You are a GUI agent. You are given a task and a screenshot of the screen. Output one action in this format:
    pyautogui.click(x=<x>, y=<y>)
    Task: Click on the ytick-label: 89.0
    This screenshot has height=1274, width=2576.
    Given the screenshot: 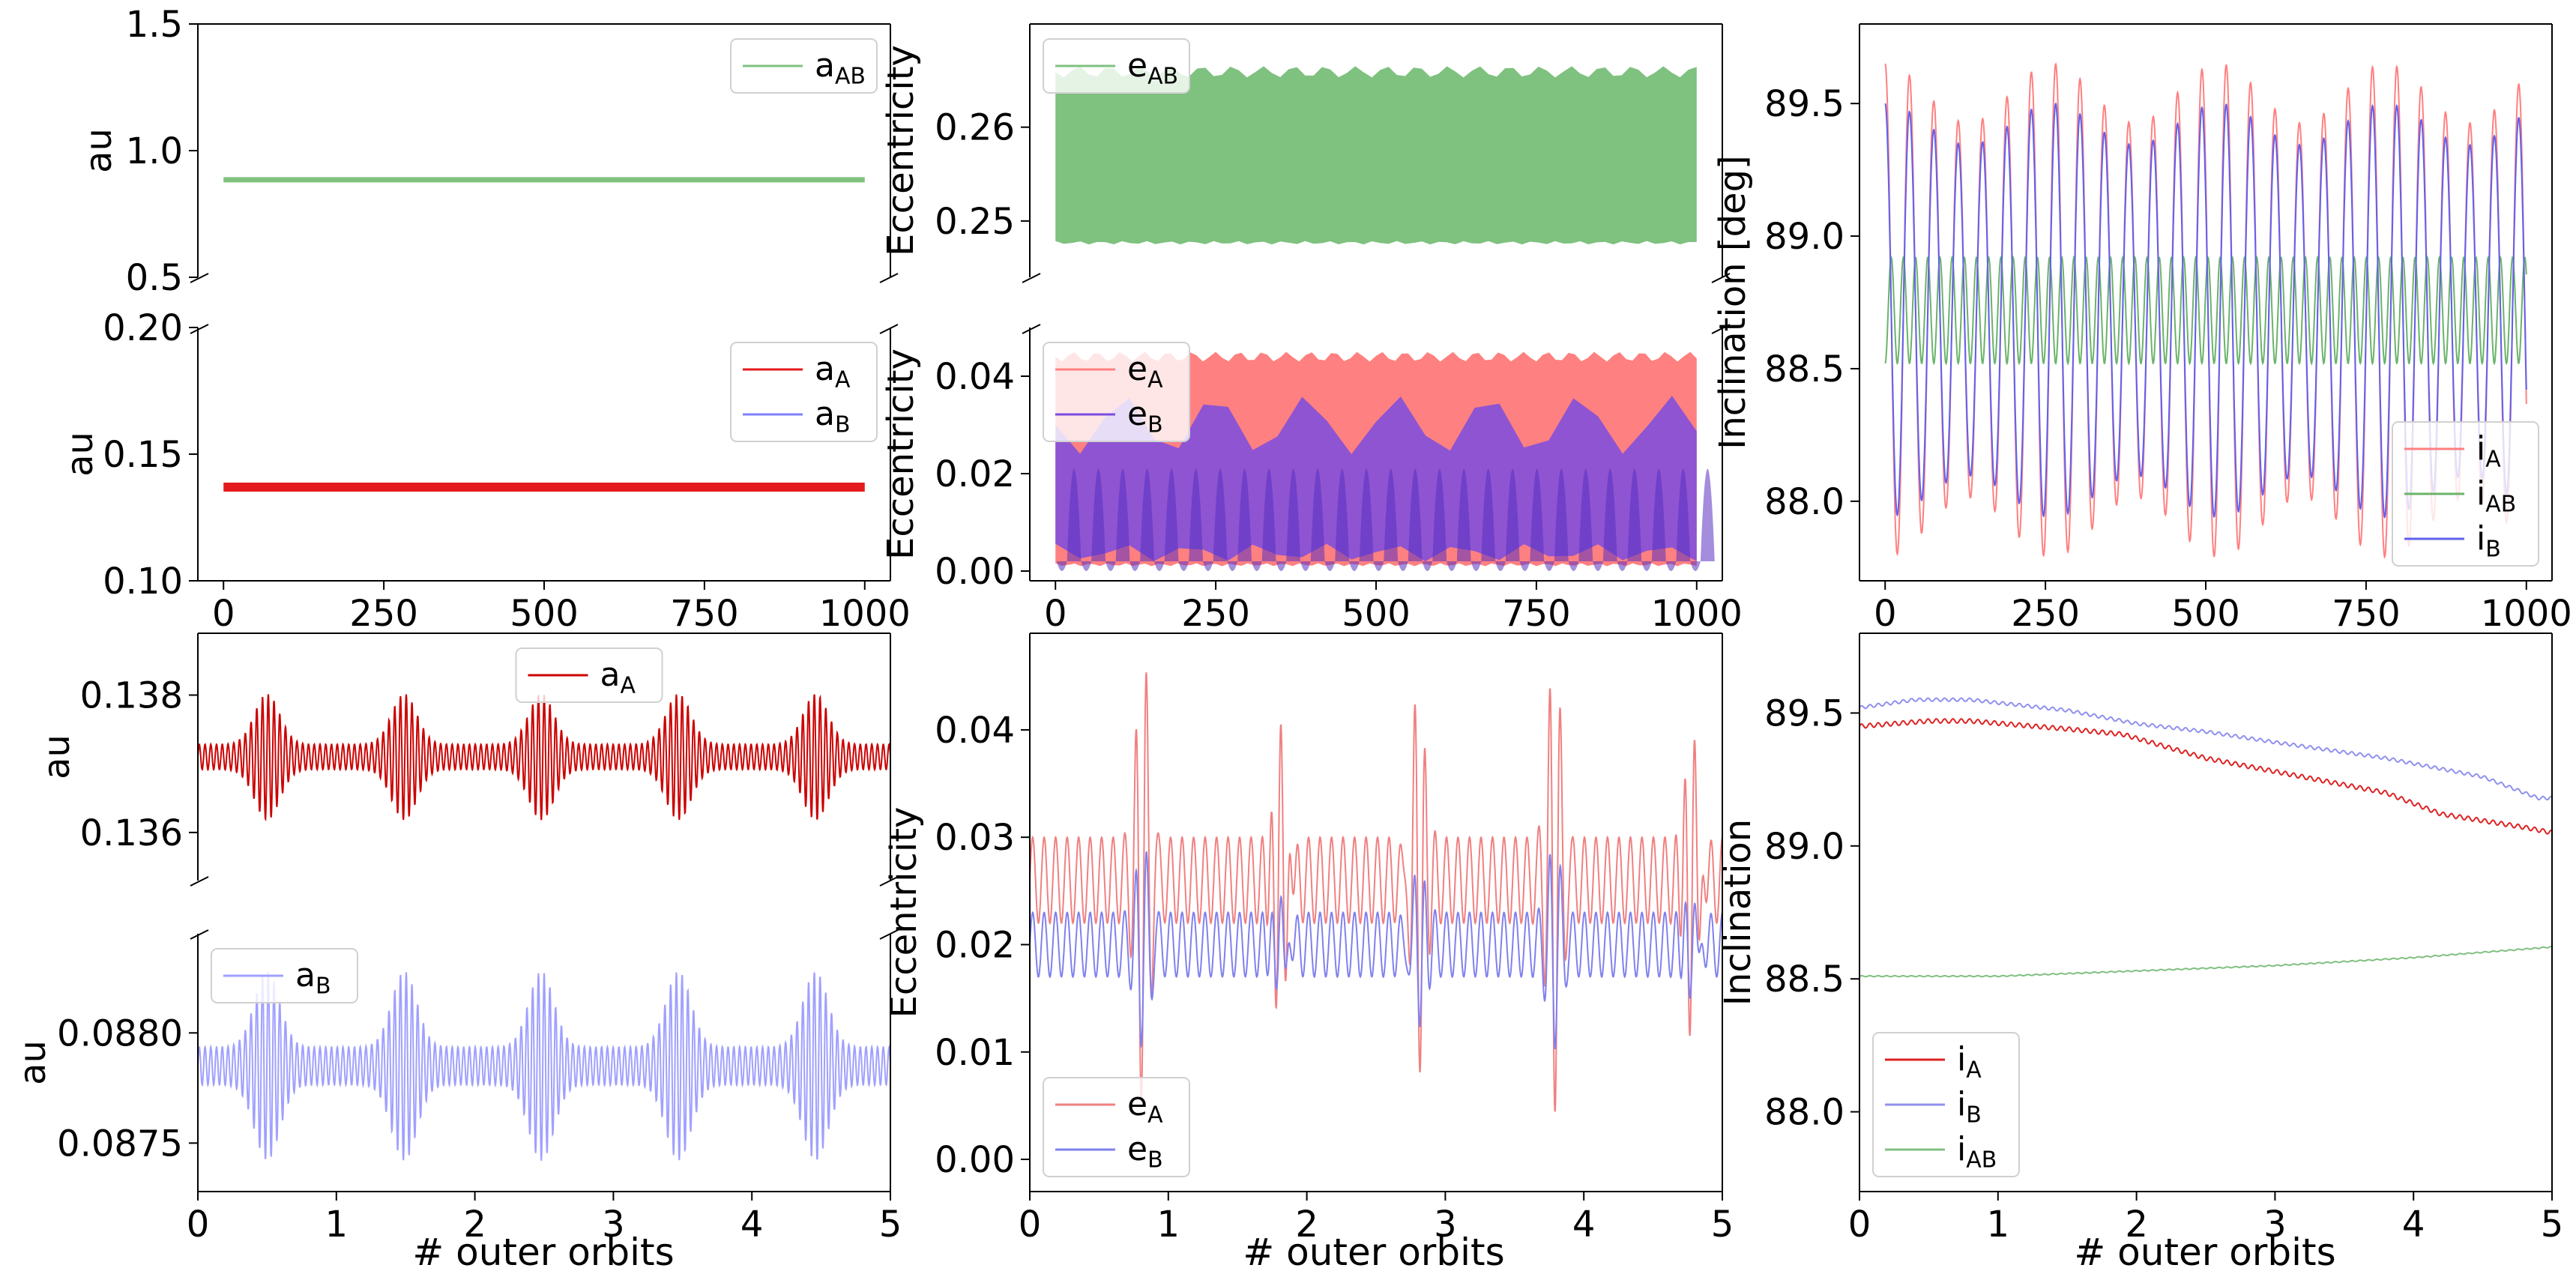 What is the action you would take?
    pyautogui.click(x=1804, y=237)
    